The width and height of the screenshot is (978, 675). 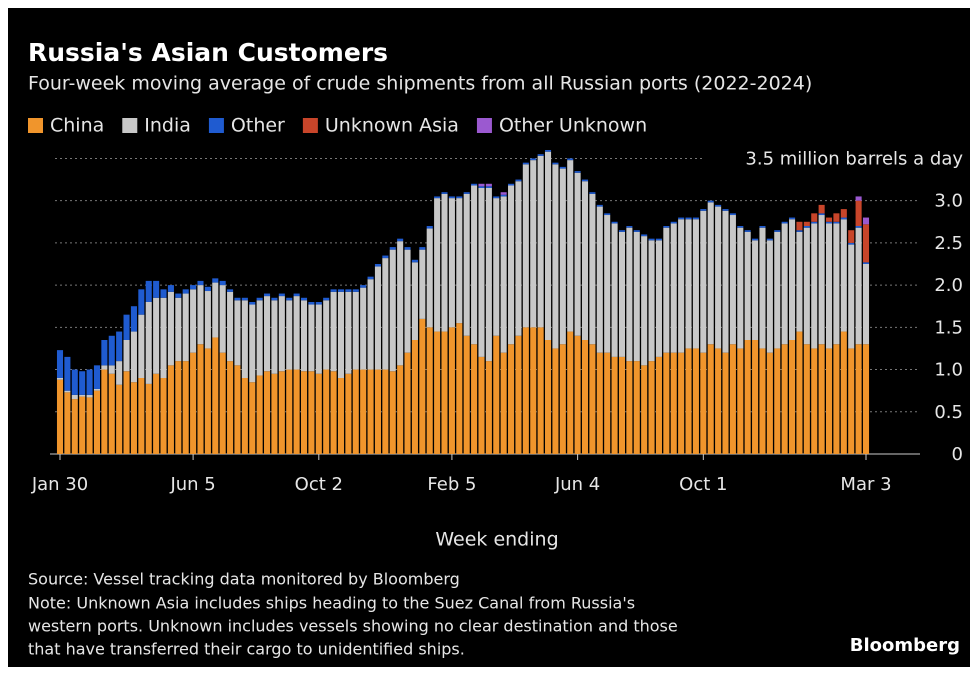 What do you see at coordinates (77, 126) in the screenshot?
I see `legend-label: China` at bounding box center [77, 126].